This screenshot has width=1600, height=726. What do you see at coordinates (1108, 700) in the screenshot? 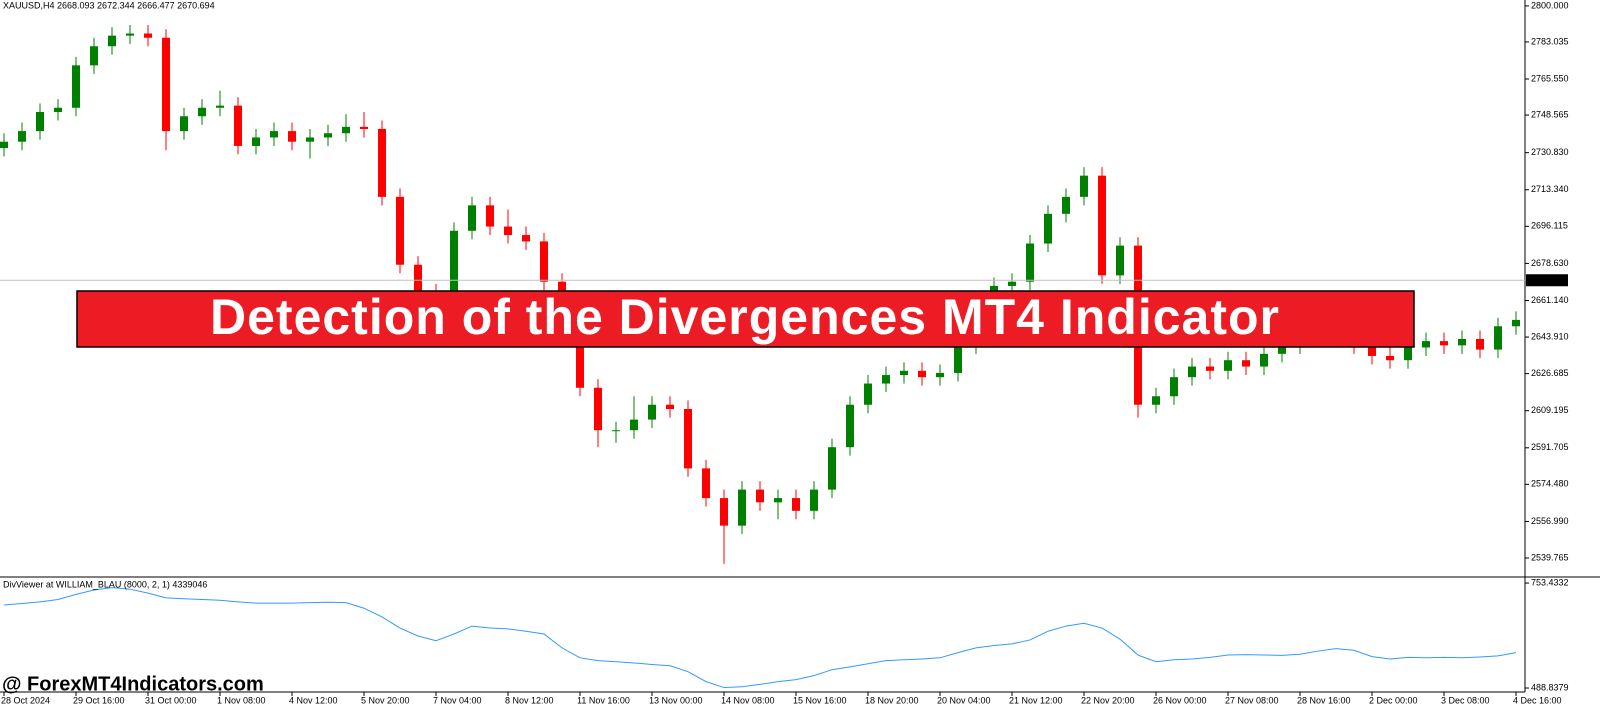
I see `x-tick-label: 22 Nov 20:00` at bounding box center [1108, 700].